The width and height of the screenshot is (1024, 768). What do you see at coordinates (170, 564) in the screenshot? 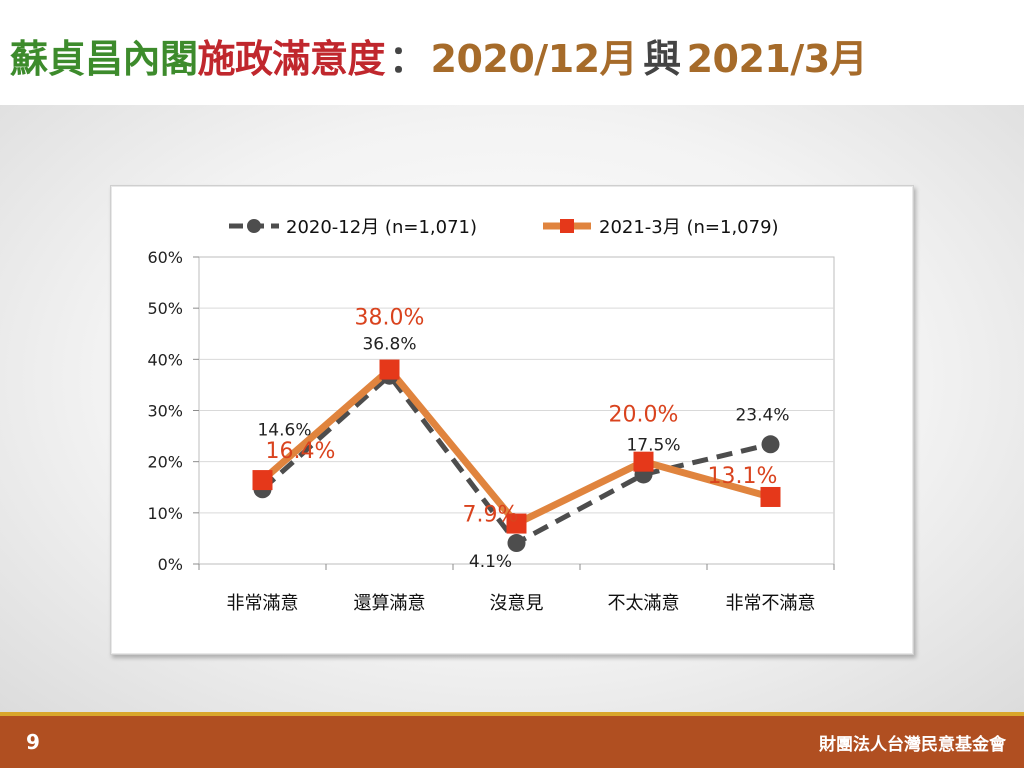
I see `y-tick-label: 0%` at bounding box center [170, 564].